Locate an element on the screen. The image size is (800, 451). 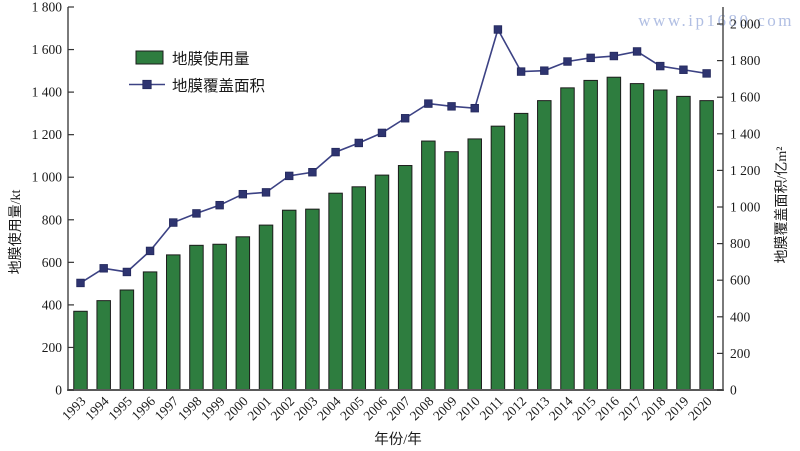
right-tick-label: 0 is located at coordinates (733, 390).